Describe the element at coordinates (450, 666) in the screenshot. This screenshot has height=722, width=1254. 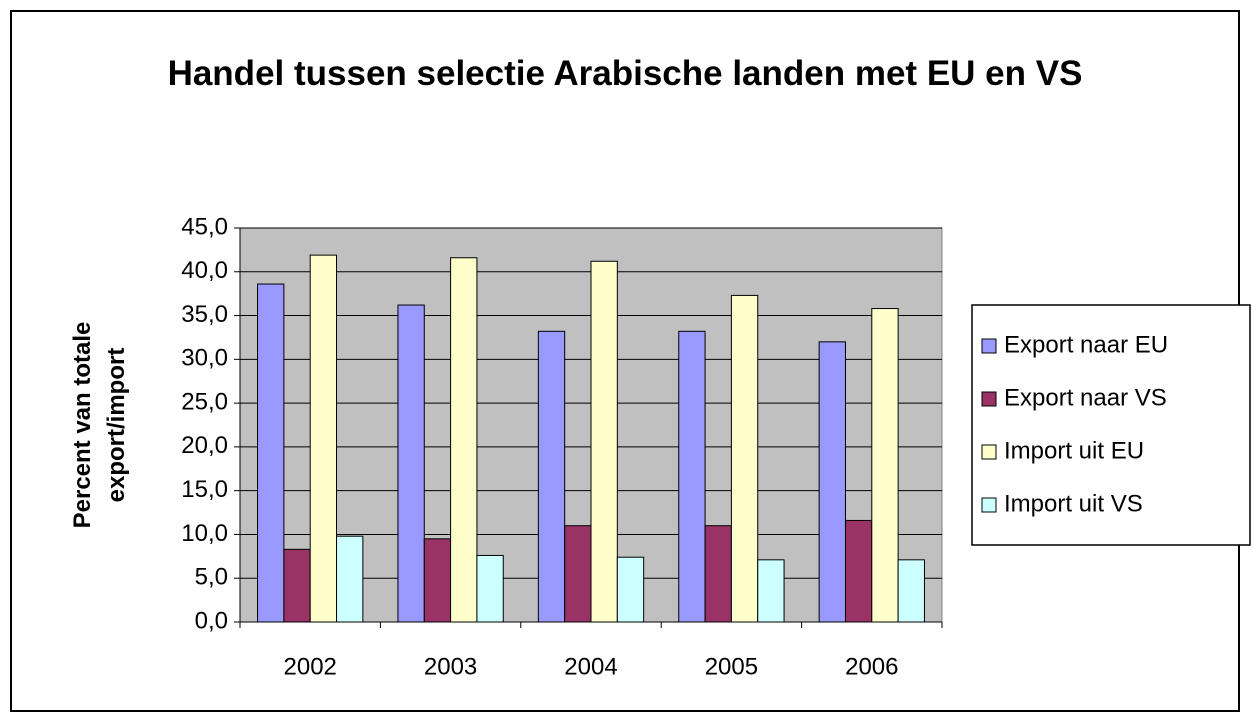
I see `x-tick-label: 2003` at that location.